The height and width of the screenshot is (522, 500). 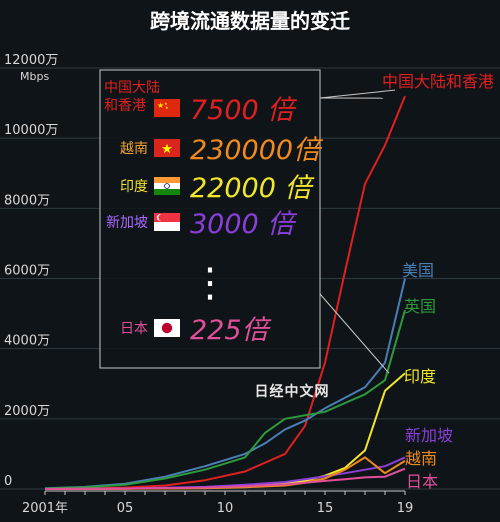 I want to click on series-line-日本, so click(x=225, y=478).